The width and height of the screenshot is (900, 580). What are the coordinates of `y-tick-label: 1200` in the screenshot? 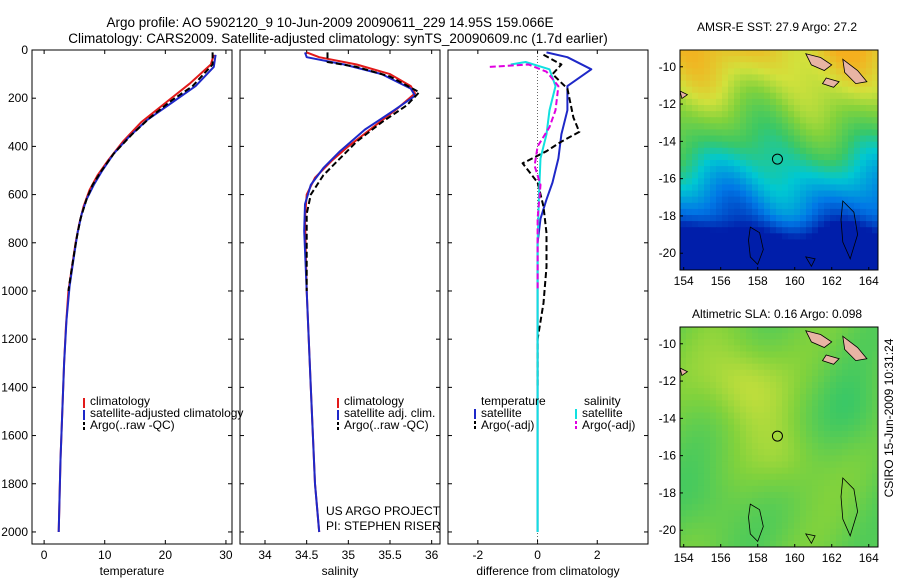 It's located at (14, 339).